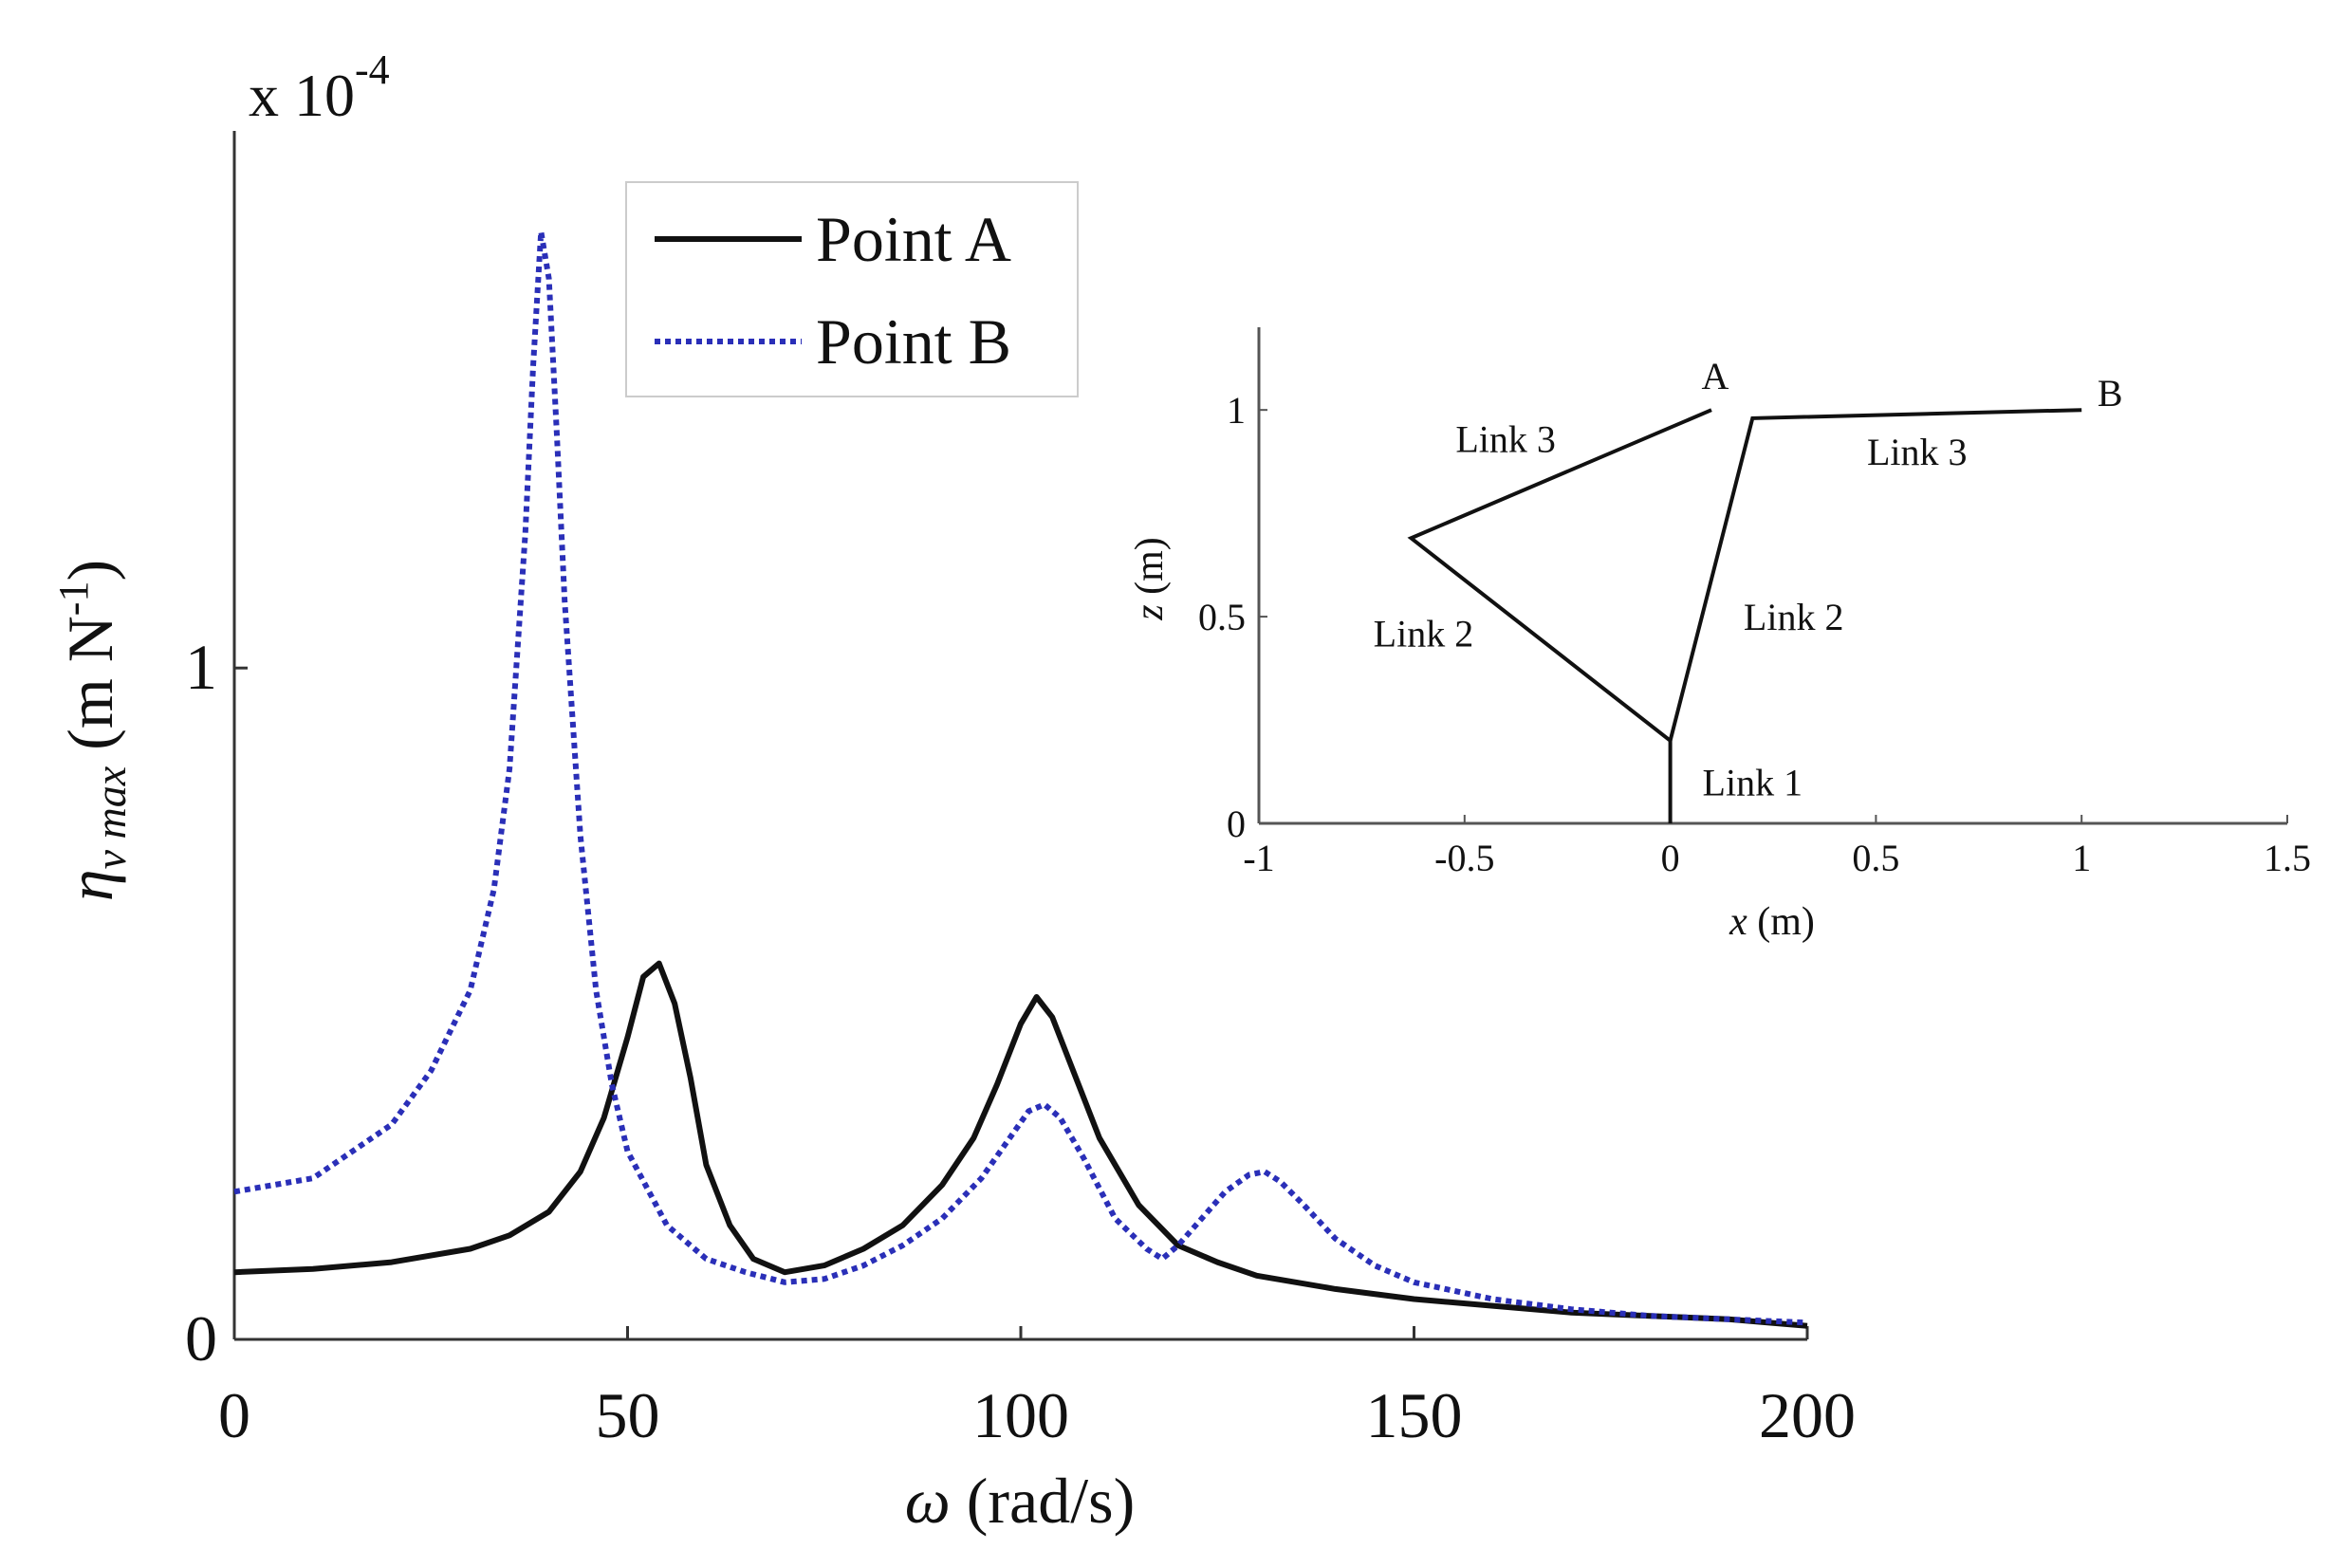 Image resolution: width=2348 pixels, height=1568 pixels. Describe the element at coordinates (1236, 824) in the screenshot. I see `inset-y-tick-label: 0` at that location.